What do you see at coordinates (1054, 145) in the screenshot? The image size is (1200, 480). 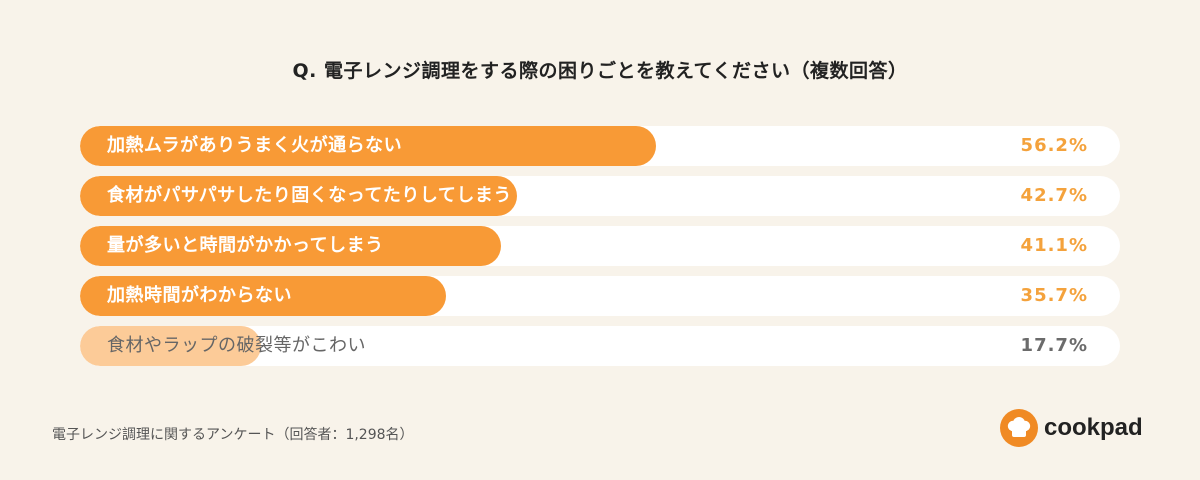 I see `bar-value-1: 56.2%` at bounding box center [1054, 145].